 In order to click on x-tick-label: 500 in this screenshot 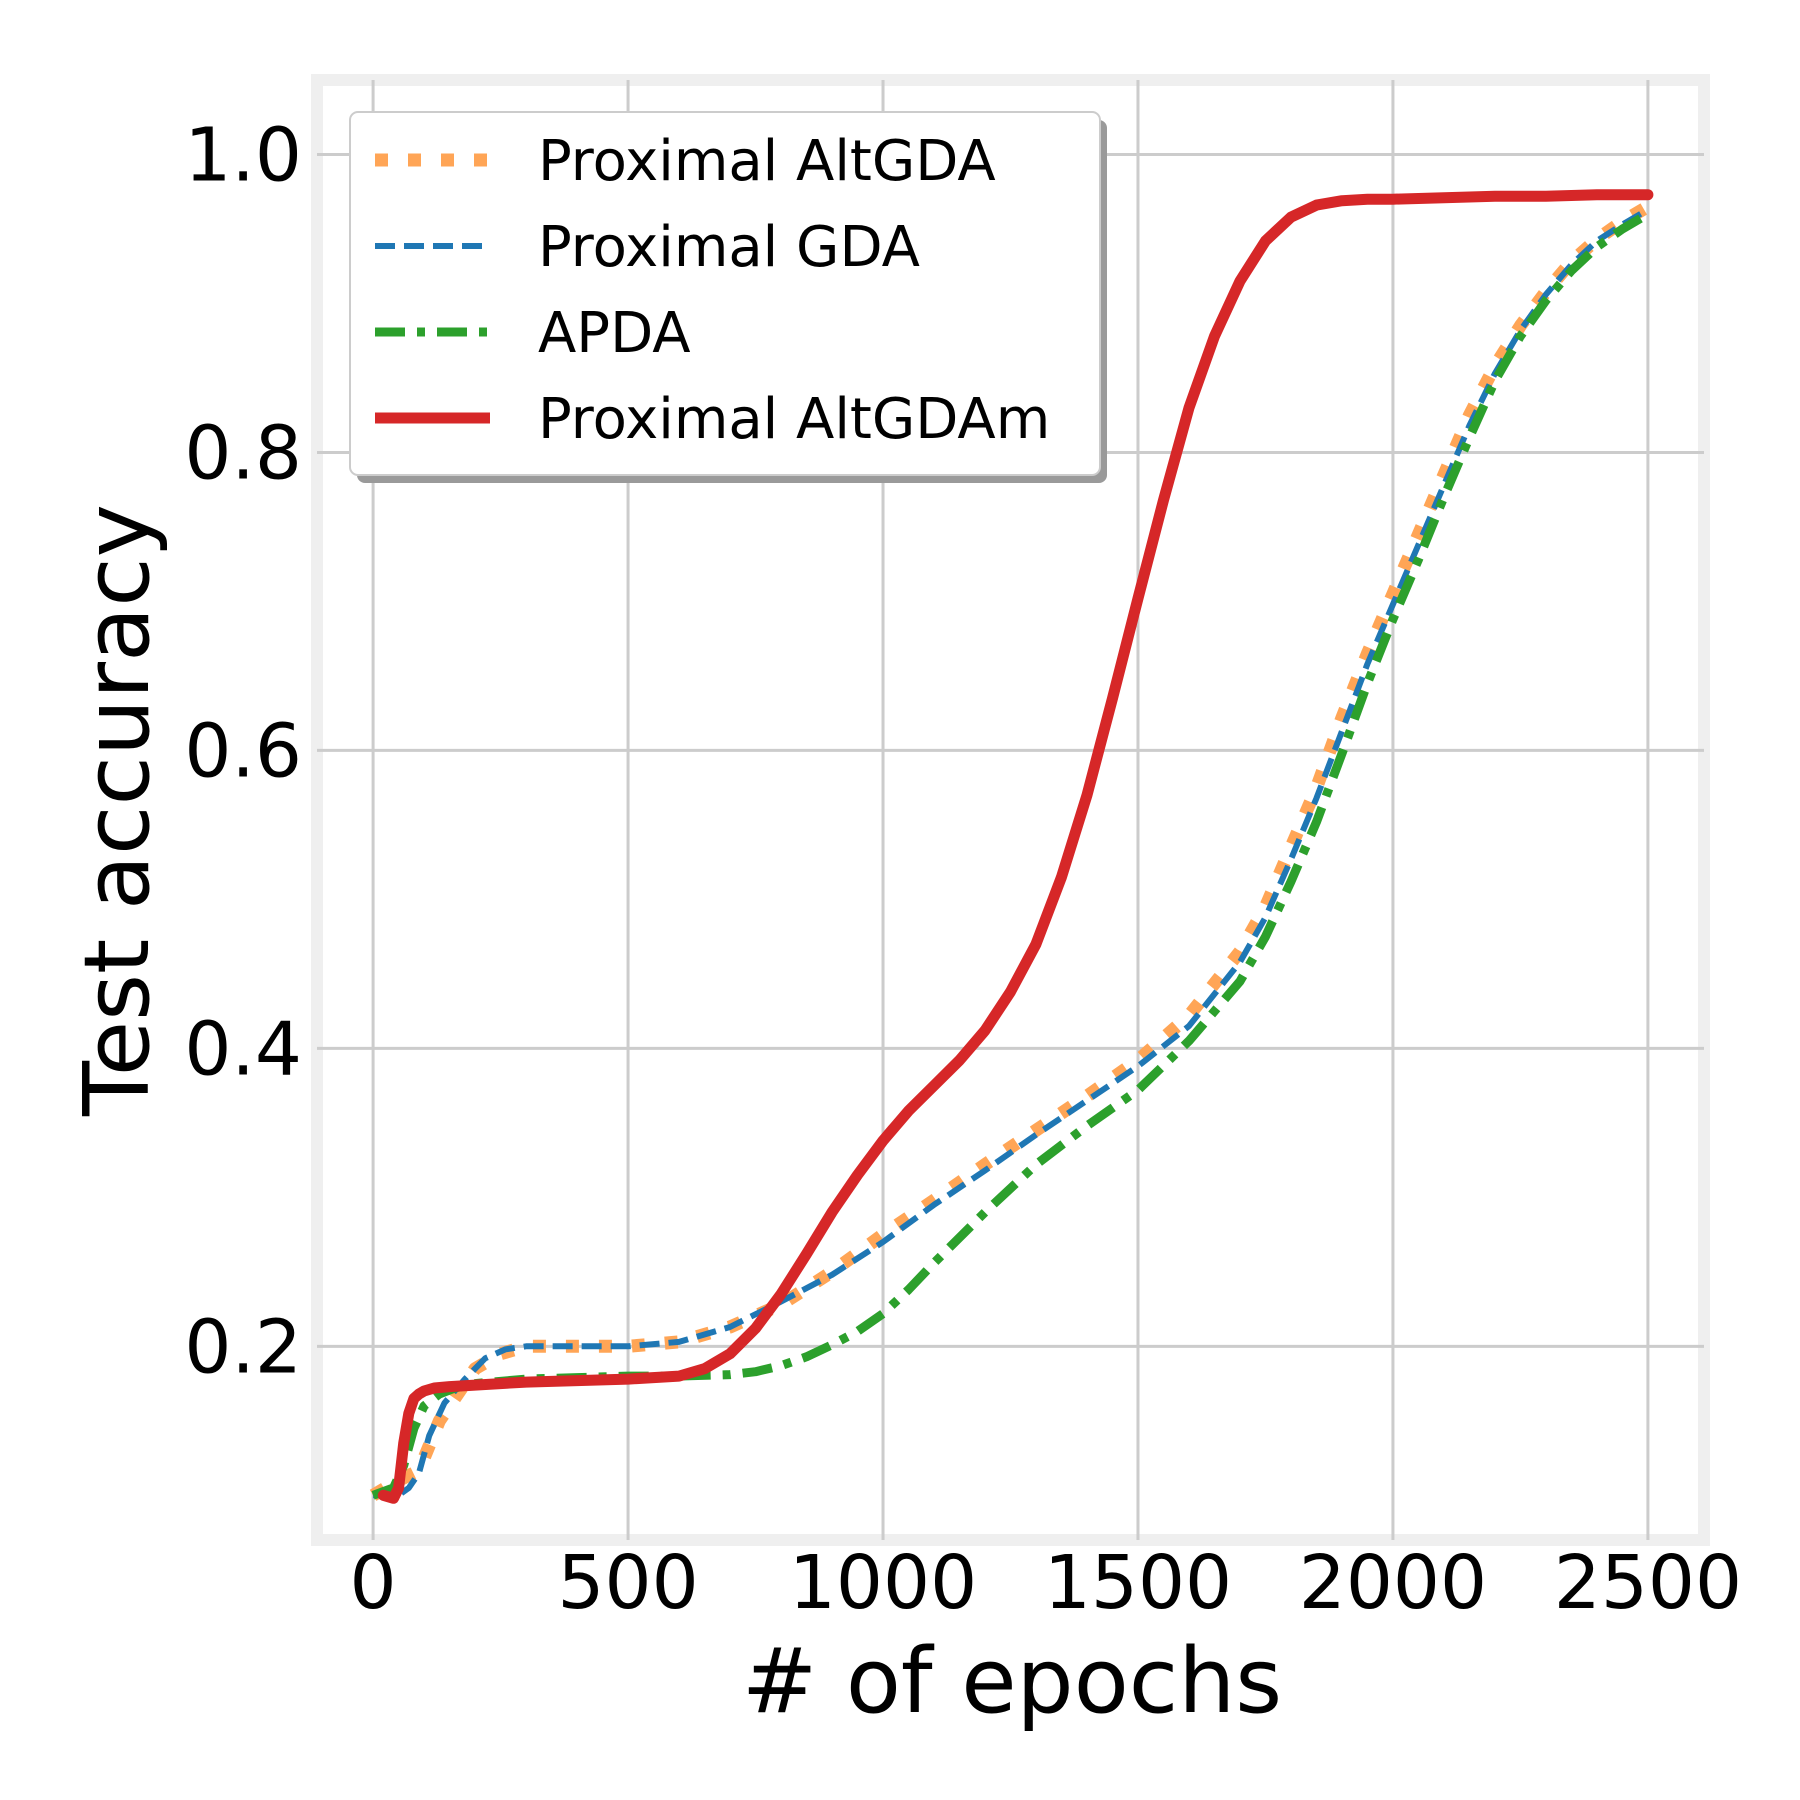, I will do `click(627, 1583)`.